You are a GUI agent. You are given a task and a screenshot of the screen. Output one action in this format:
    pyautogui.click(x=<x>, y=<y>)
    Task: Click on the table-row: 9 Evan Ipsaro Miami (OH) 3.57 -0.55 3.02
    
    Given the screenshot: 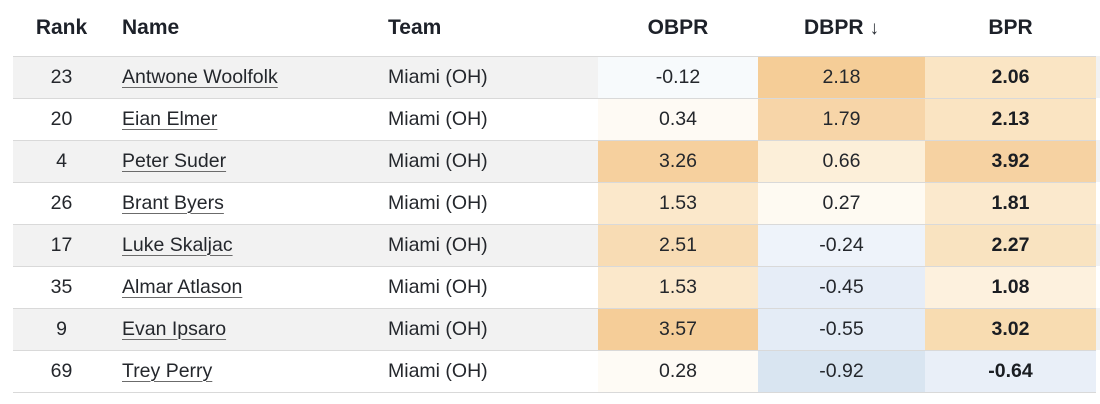 What is the action you would take?
    pyautogui.click(x=556, y=329)
    